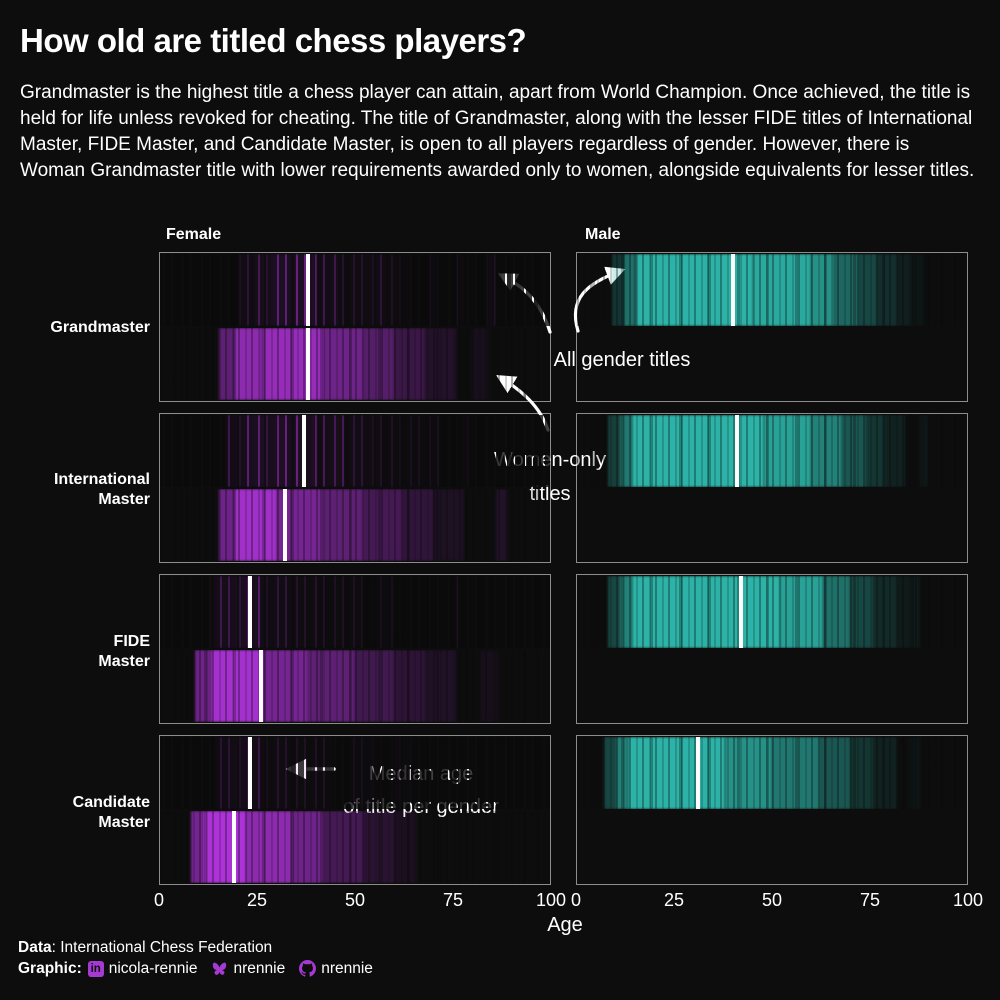 Image resolution: width=1000 pixels, height=1000 pixels. Describe the element at coordinates (259, 968) in the screenshot. I see `bluesky-handle: nrennie` at that location.